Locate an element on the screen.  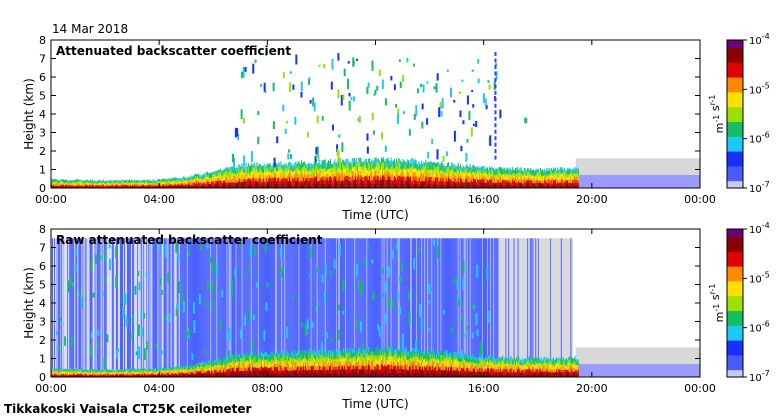
precip-streak is located at coordinates (318, 158).